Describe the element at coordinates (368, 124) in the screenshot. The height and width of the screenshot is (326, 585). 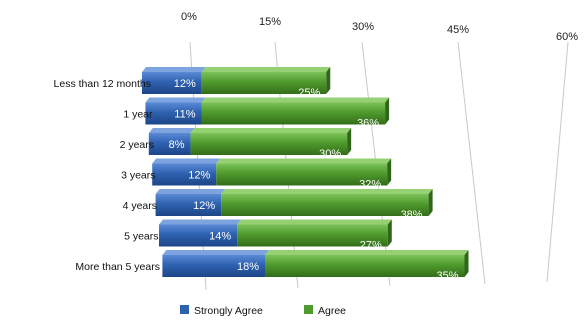
I see `value-label: 36%` at that location.